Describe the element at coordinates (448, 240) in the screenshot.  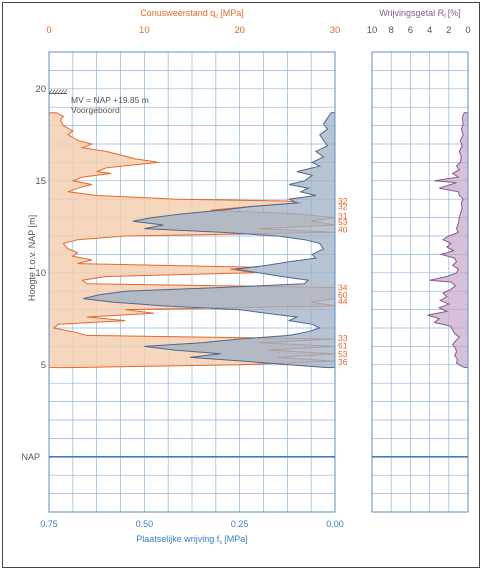
I see `friction-ratio-curve` at that location.